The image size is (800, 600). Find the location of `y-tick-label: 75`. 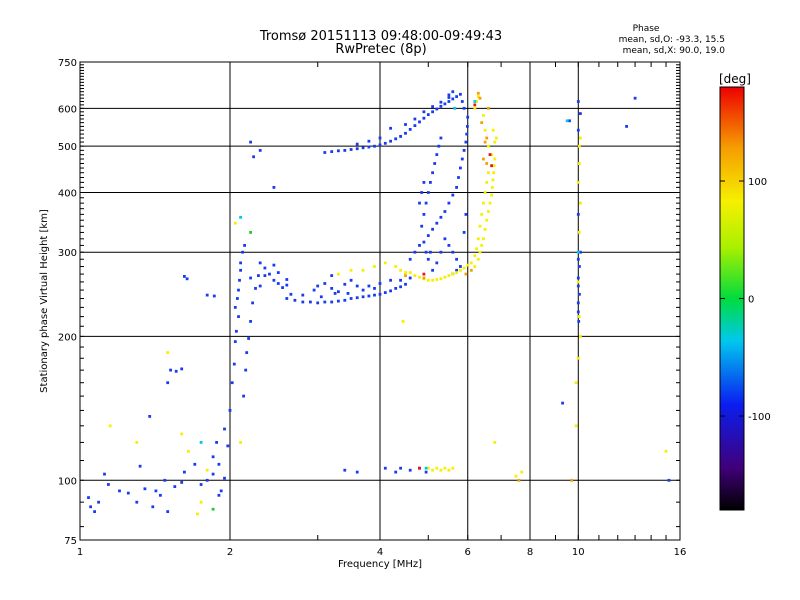

y-tick-label: 75 is located at coordinates (70, 541).